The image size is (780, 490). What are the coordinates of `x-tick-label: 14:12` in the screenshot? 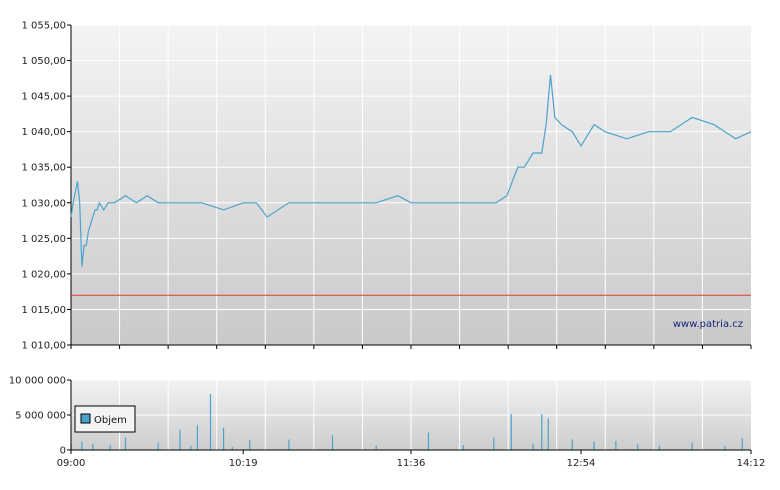 It's located at (751, 463).